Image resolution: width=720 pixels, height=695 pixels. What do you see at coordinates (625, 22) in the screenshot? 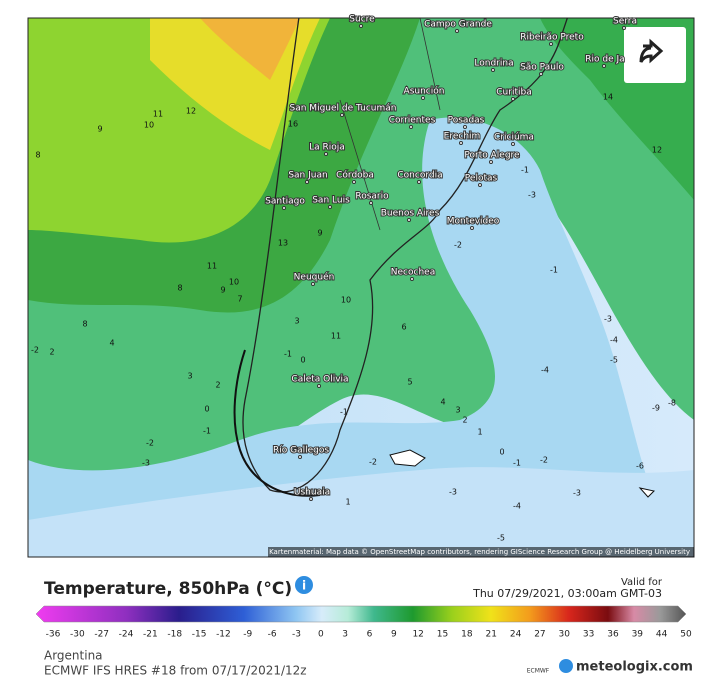
I see `city-label: Serra` at bounding box center [625, 22].